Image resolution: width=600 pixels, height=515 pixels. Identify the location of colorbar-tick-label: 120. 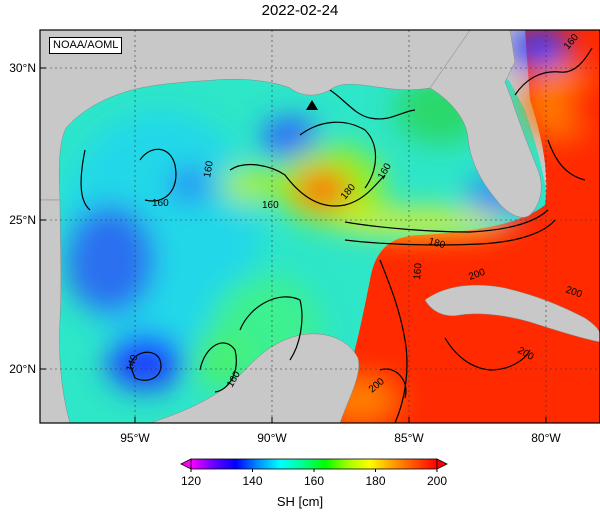
(191, 481).